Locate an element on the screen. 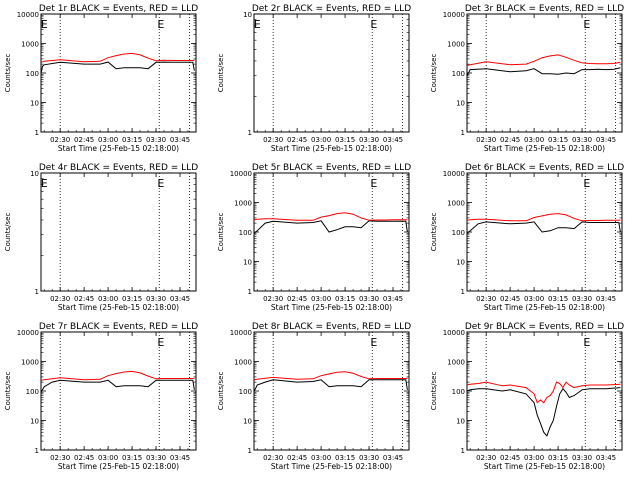  panel-title: Det 3r BLACK = Events, RED = LLD is located at coordinates (544, 9).